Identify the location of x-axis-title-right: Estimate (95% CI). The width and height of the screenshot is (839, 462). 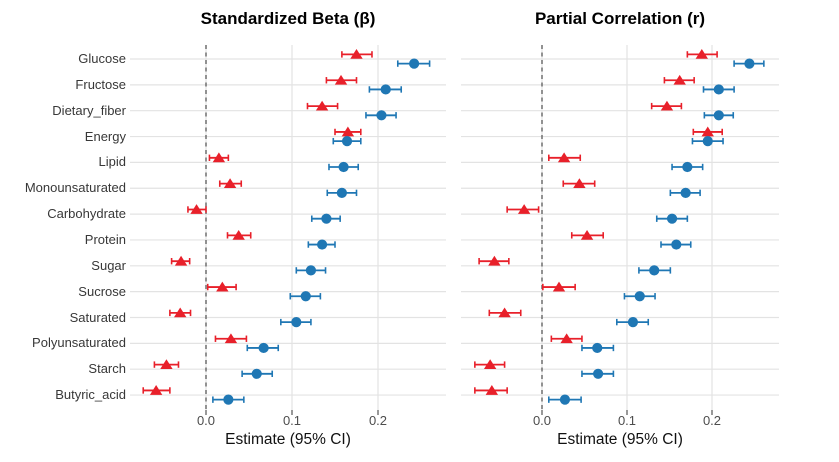
(620, 439).